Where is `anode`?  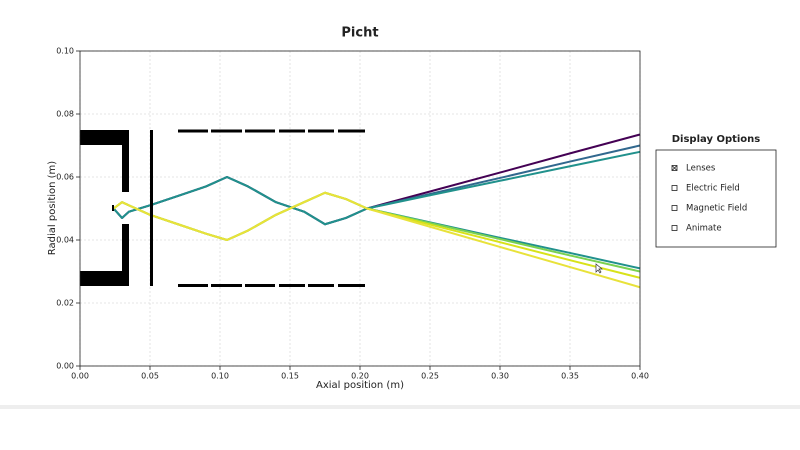
anode is located at coordinates (151, 208).